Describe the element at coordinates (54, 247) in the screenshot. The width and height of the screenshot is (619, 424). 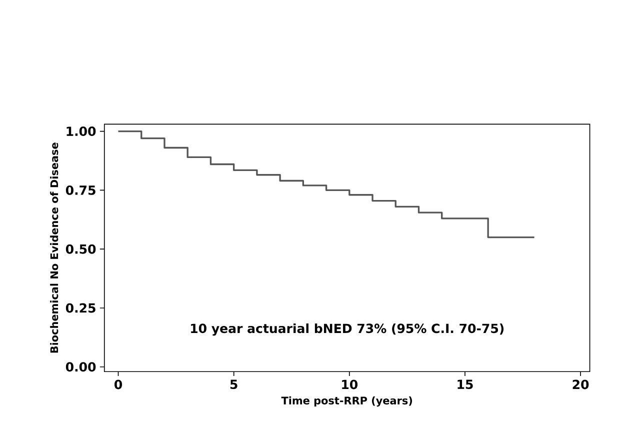
I see `y-axis-title: Biochemical No Evidence of Disease` at that location.